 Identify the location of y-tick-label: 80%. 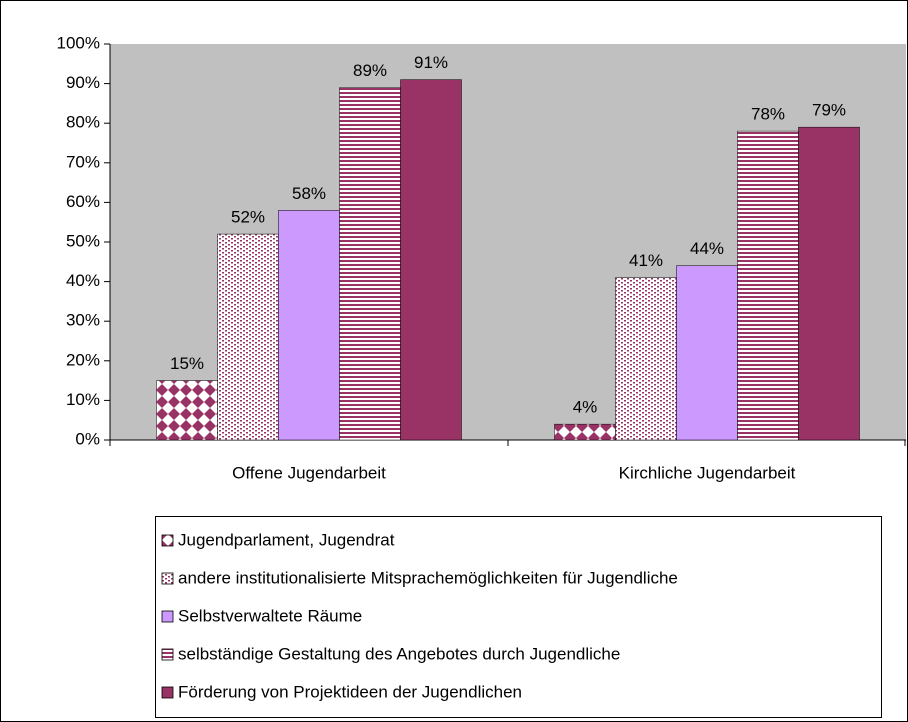
(83, 122).